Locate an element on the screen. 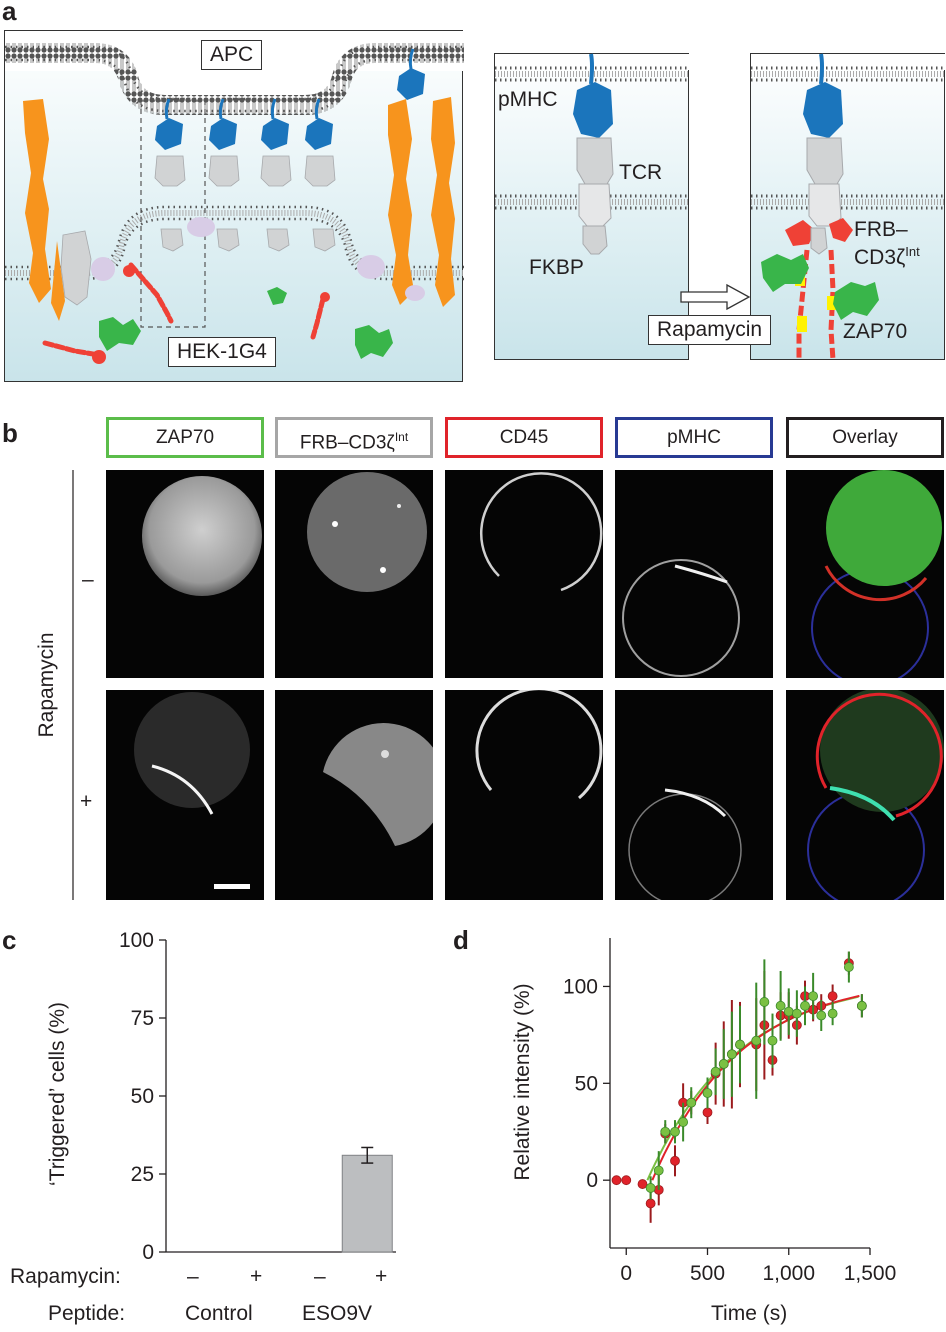 The height and width of the screenshot is (1332, 946). peptide-group-control: Control is located at coordinates (219, 1313).